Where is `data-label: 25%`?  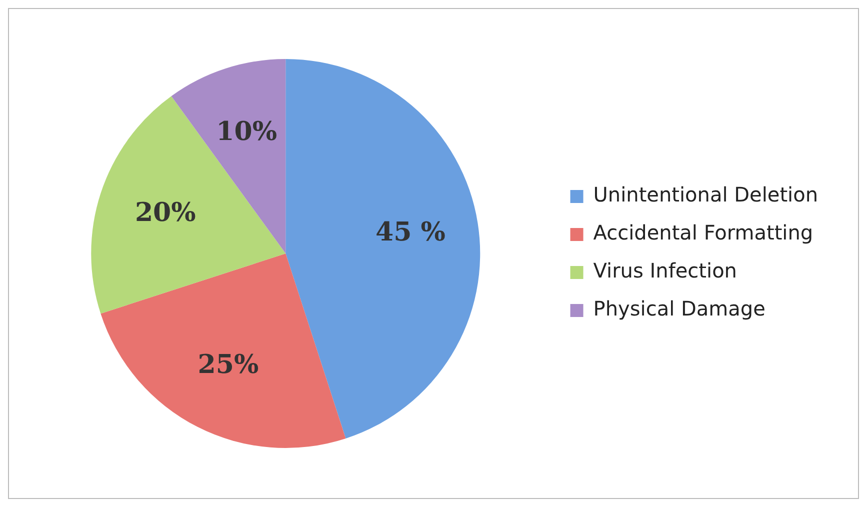 data-label: 25% is located at coordinates (228, 365).